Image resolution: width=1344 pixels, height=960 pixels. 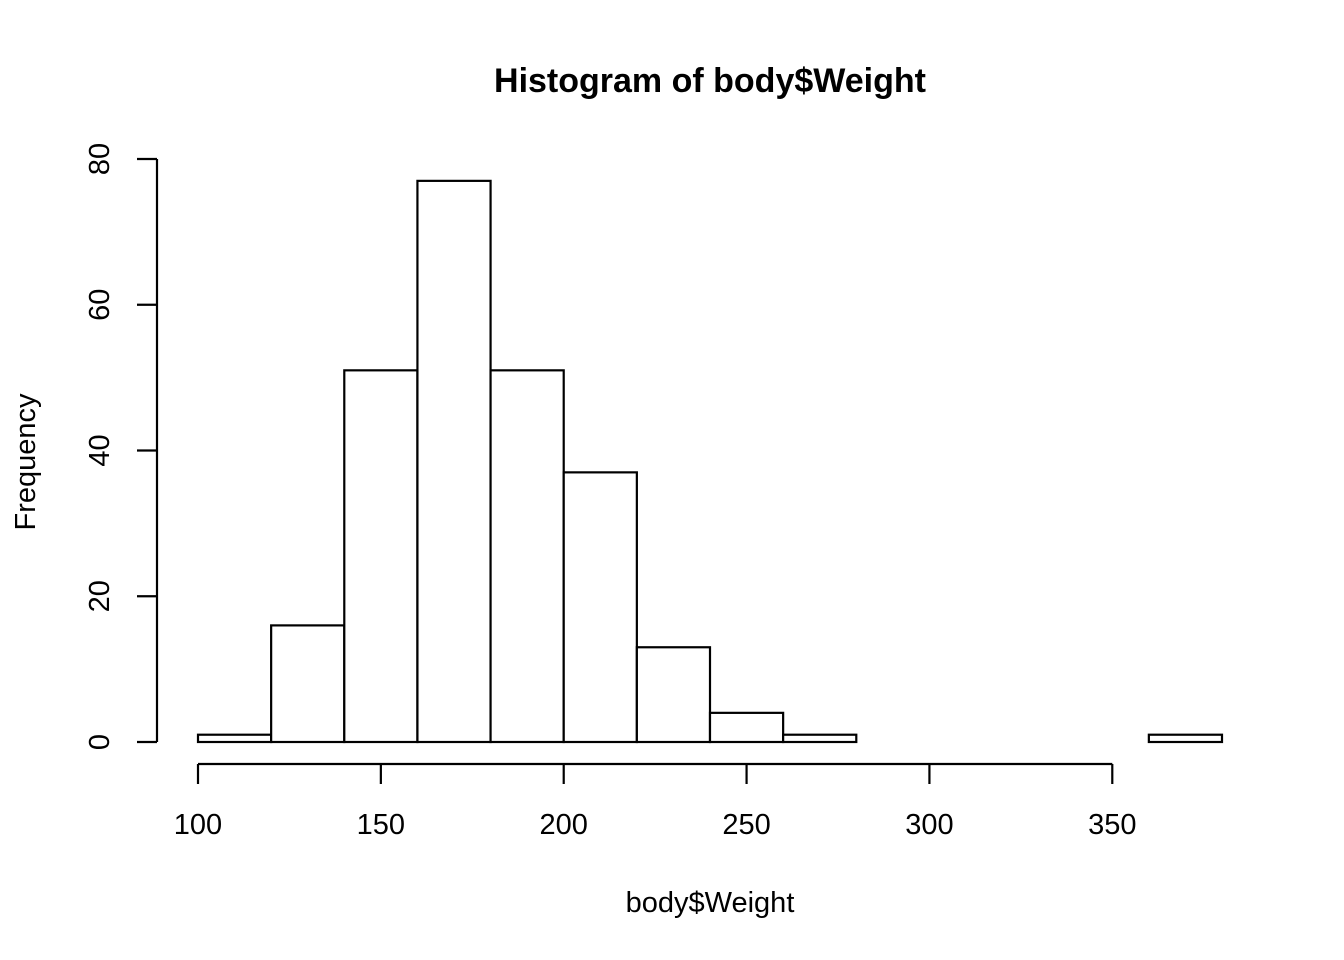 What do you see at coordinates (381, 825) in the screenshot?
I see `x-tick-label: 150` at bounding box center [381, 825].